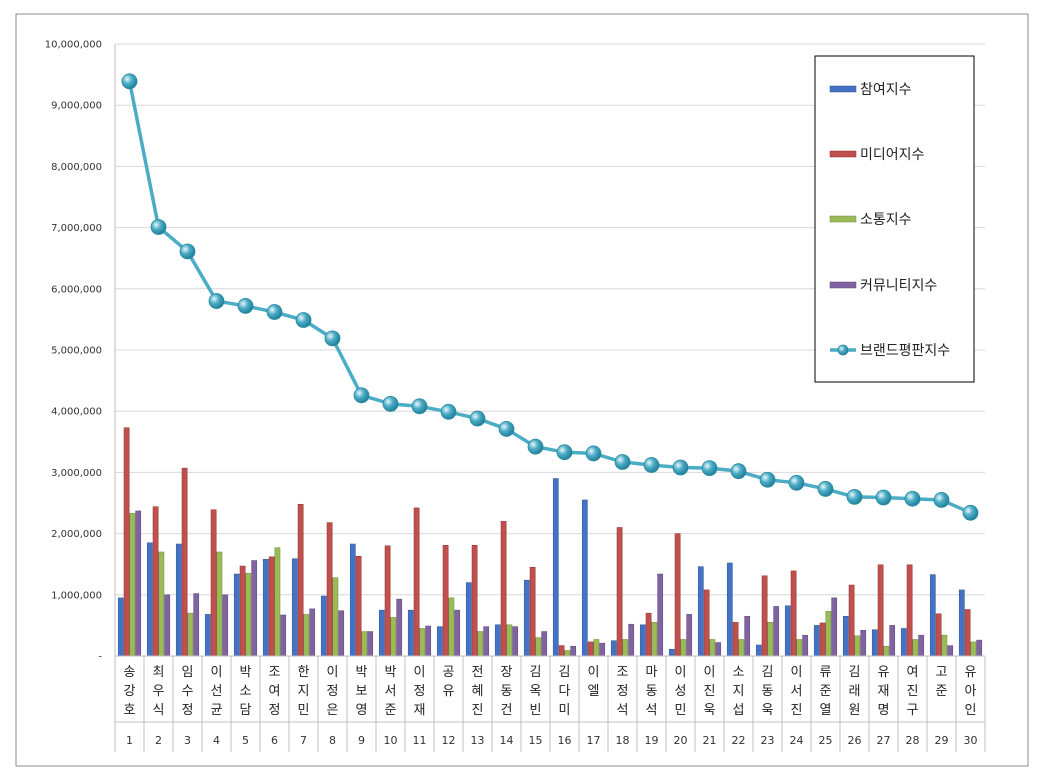 This screenshot has height=780, width=1040. I want to click on y-tick-label: 3,000,000, so click(76, 473).